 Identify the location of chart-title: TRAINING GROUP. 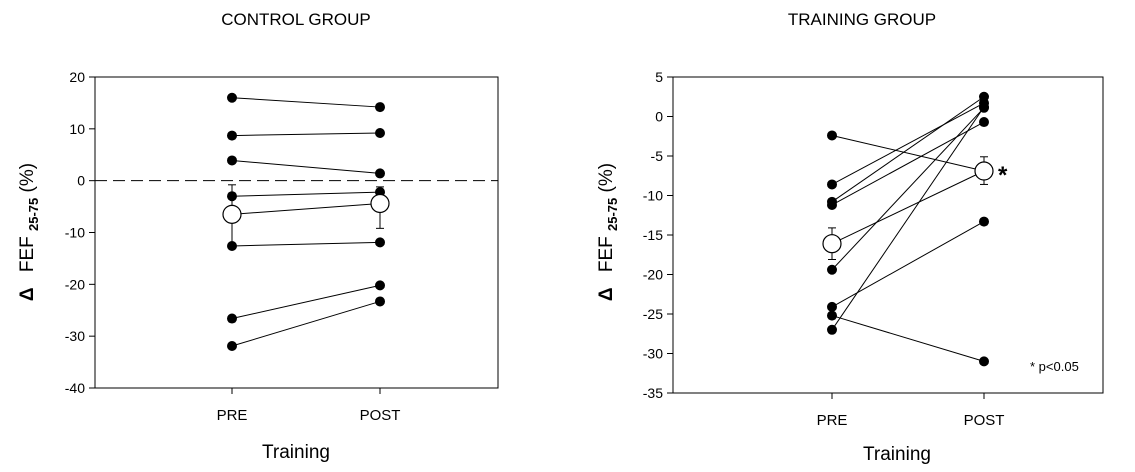
(862, 19).